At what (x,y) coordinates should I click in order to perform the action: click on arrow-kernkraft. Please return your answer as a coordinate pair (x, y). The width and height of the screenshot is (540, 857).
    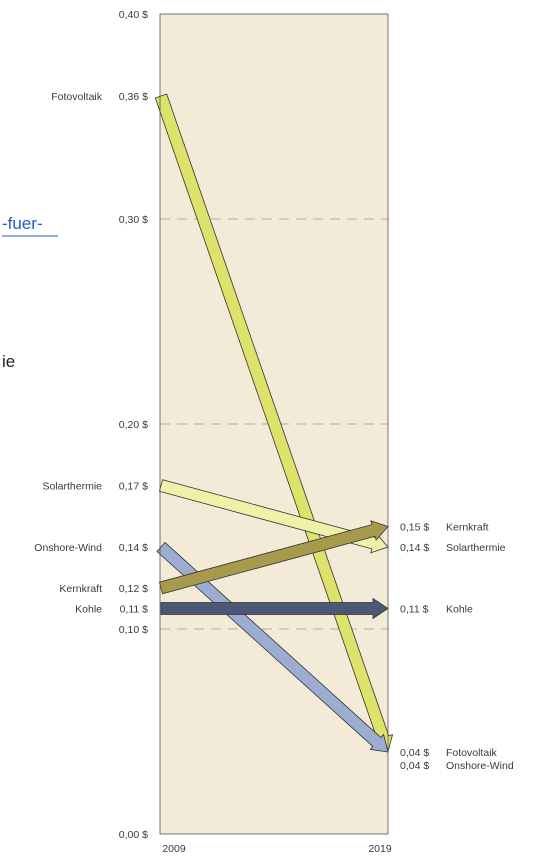
    Looking at the image, I should click on (273, 557).